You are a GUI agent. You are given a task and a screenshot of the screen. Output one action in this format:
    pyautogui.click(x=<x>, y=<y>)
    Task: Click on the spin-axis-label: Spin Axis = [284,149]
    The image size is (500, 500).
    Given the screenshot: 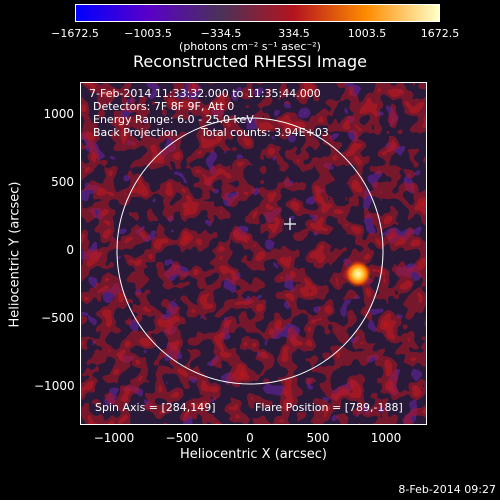 What is the action you would take?
    pyautogui.click(x=155, y=407)
    